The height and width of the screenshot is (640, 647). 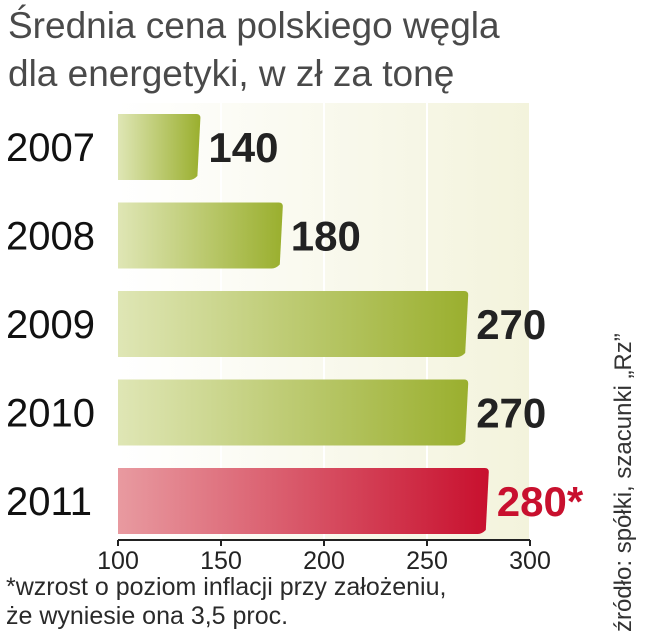 What do you see at coordinates (50, 148) in the screenshot?
I see `category-label: 2007` at bounding box center [50, 148].